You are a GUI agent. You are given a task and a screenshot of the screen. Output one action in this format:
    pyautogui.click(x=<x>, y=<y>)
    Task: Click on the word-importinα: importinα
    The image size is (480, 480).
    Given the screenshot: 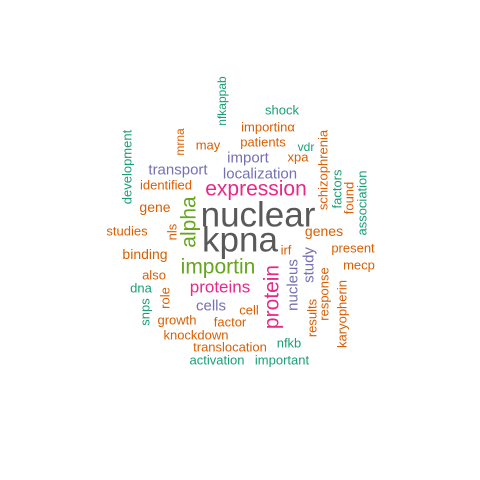 What is the action you would take?
    pyautogui.click(x=268, y=127)
    